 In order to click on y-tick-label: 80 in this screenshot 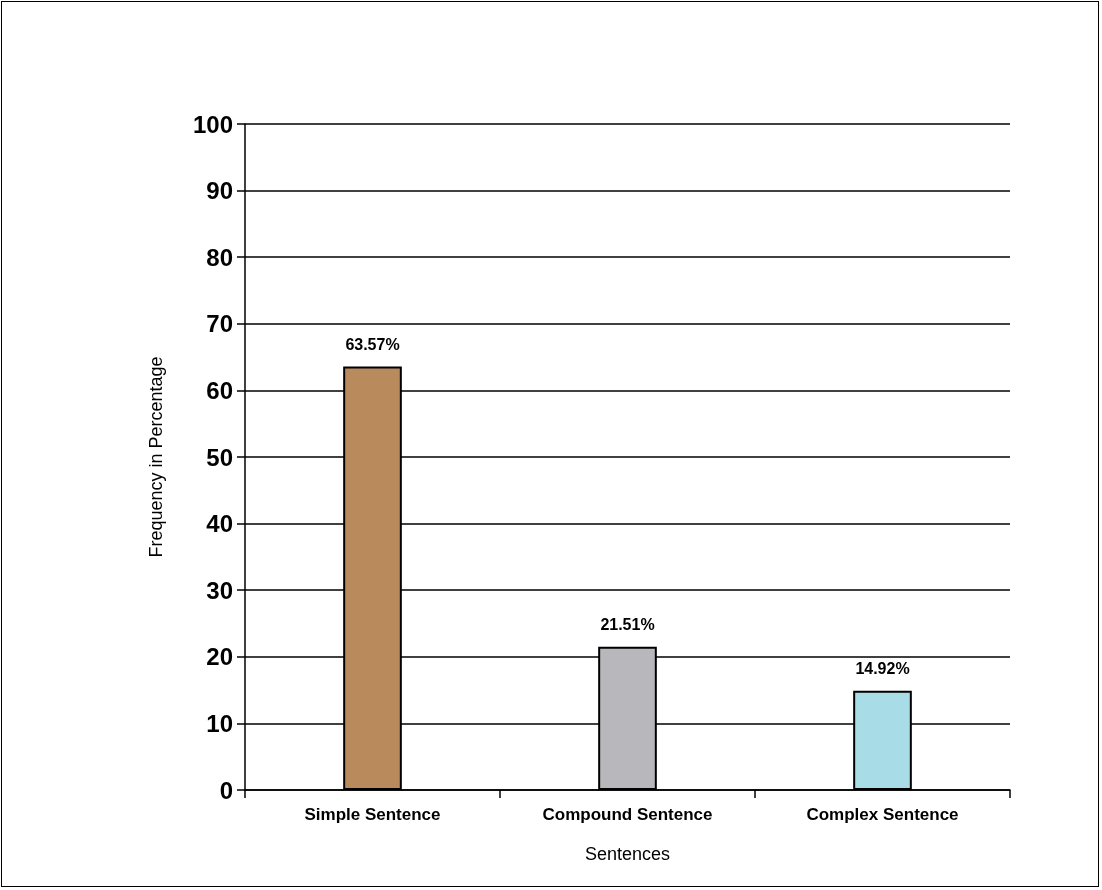, I will do `click(219, 257)`.